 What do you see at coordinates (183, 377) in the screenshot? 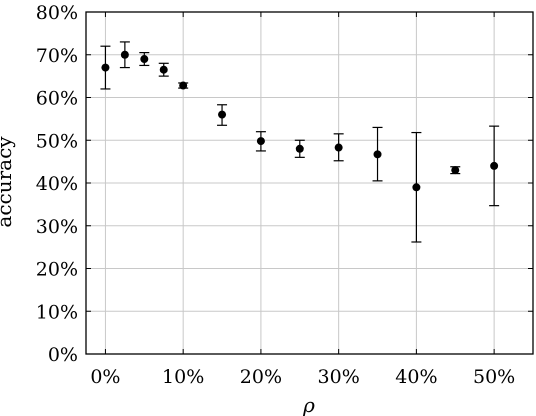
I see `x-tick-label: 10%` at bounding box center [183, 377].